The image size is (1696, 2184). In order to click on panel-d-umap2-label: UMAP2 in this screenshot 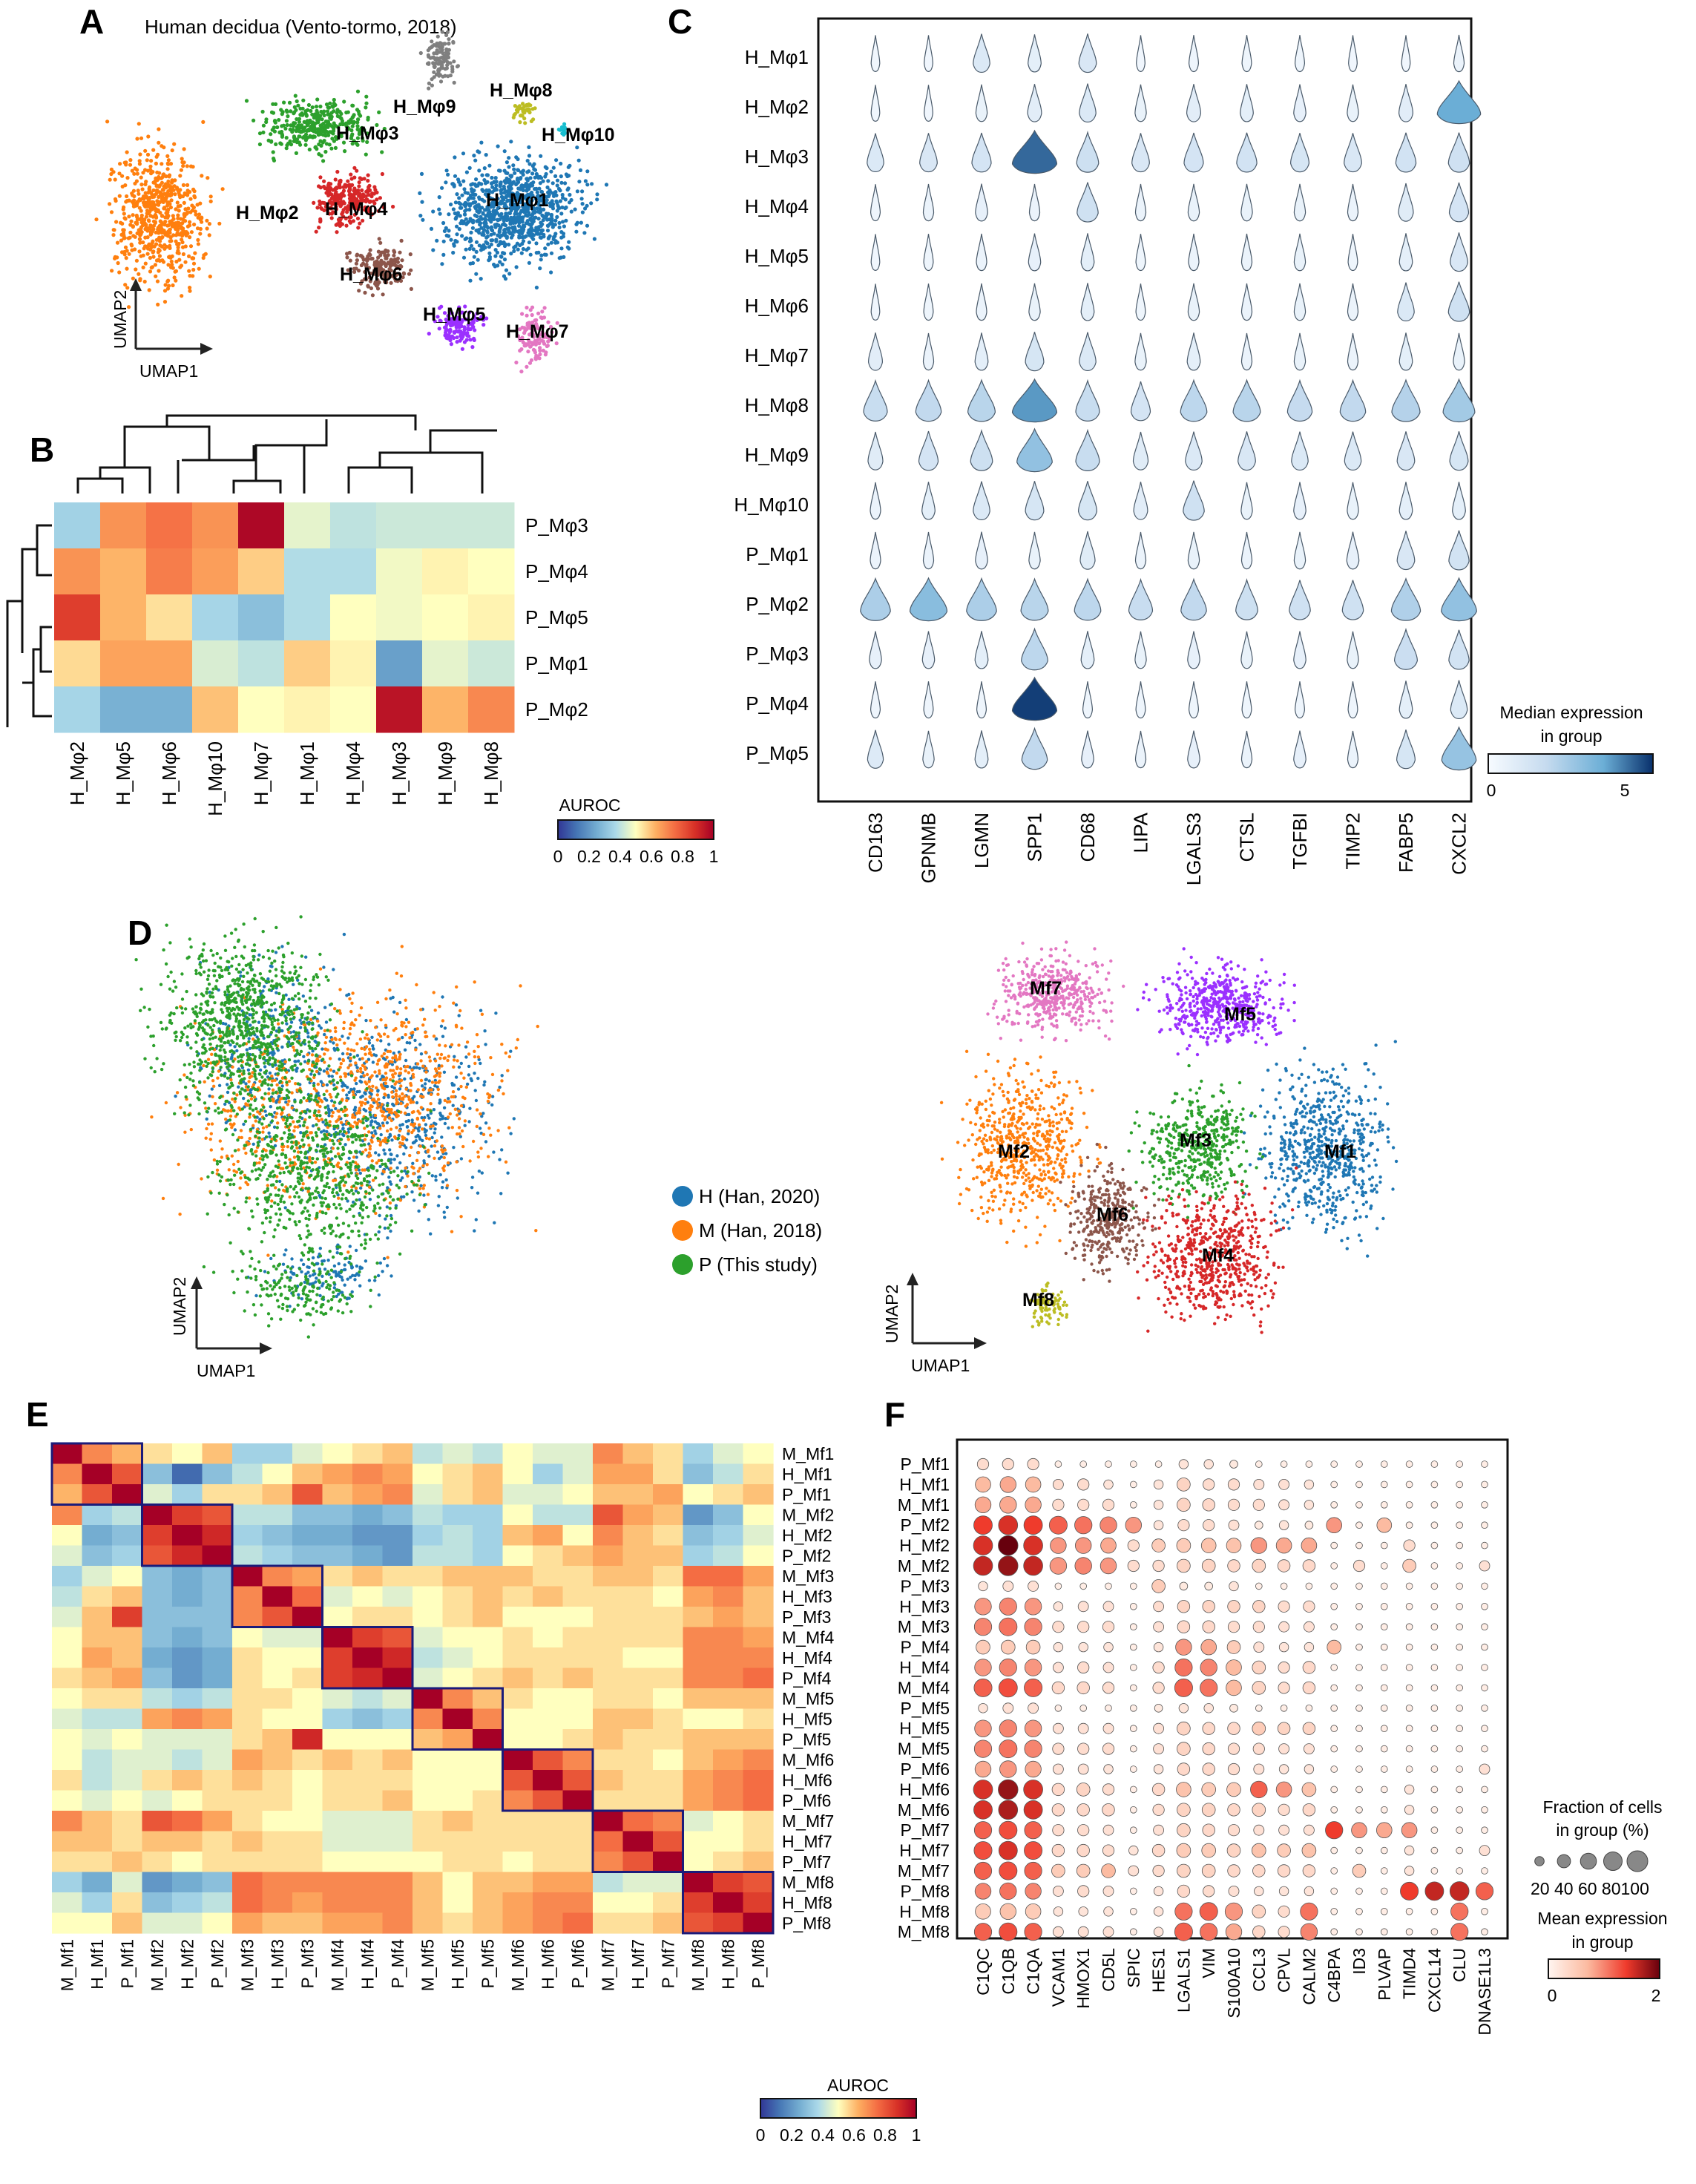, I will do `click(179, 1307)`.